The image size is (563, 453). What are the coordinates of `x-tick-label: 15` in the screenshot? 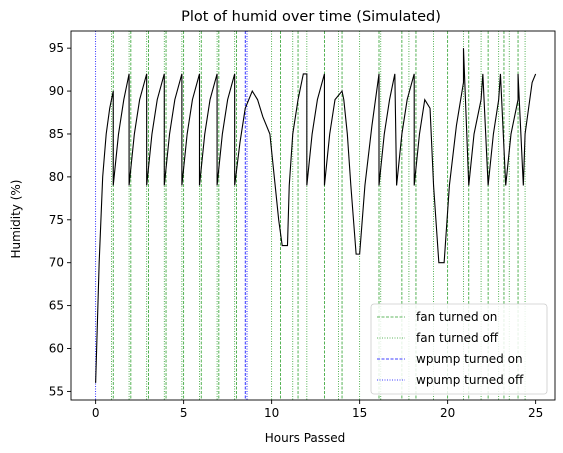 It's located at (359, 413).